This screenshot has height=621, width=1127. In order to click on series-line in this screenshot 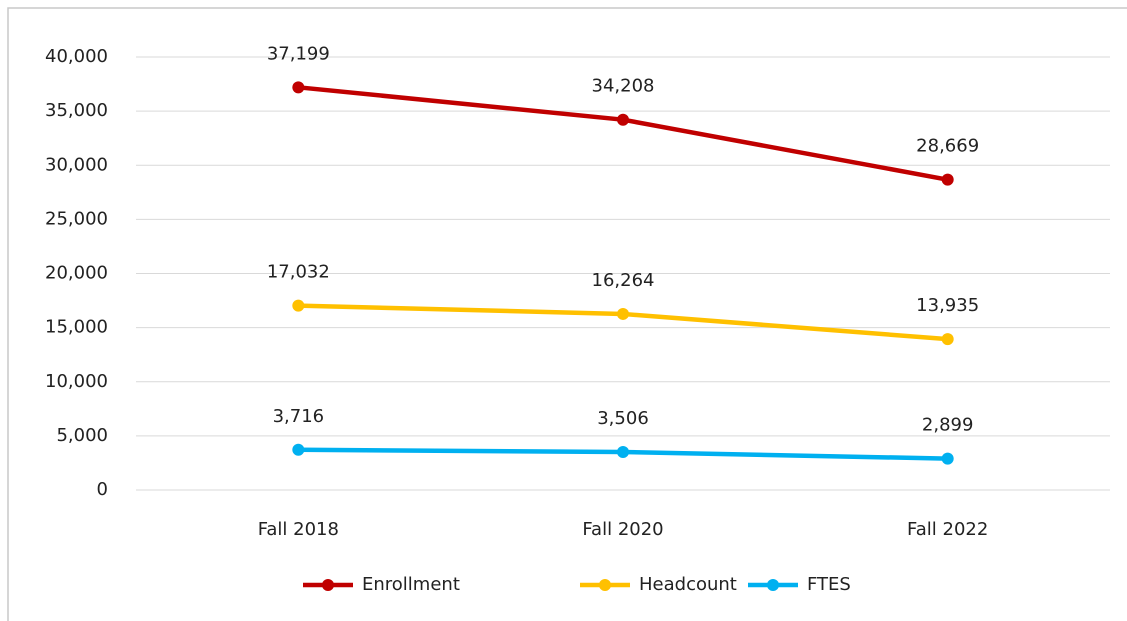, I will do `click(623, 133)`.